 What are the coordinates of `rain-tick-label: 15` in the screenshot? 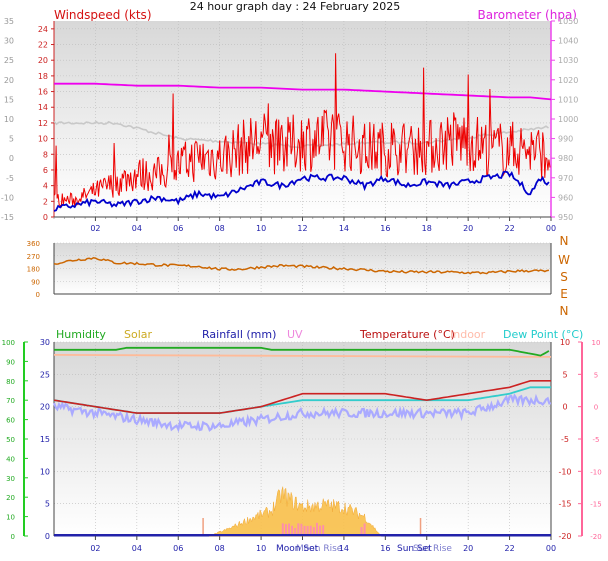 It's located at (45, 439).